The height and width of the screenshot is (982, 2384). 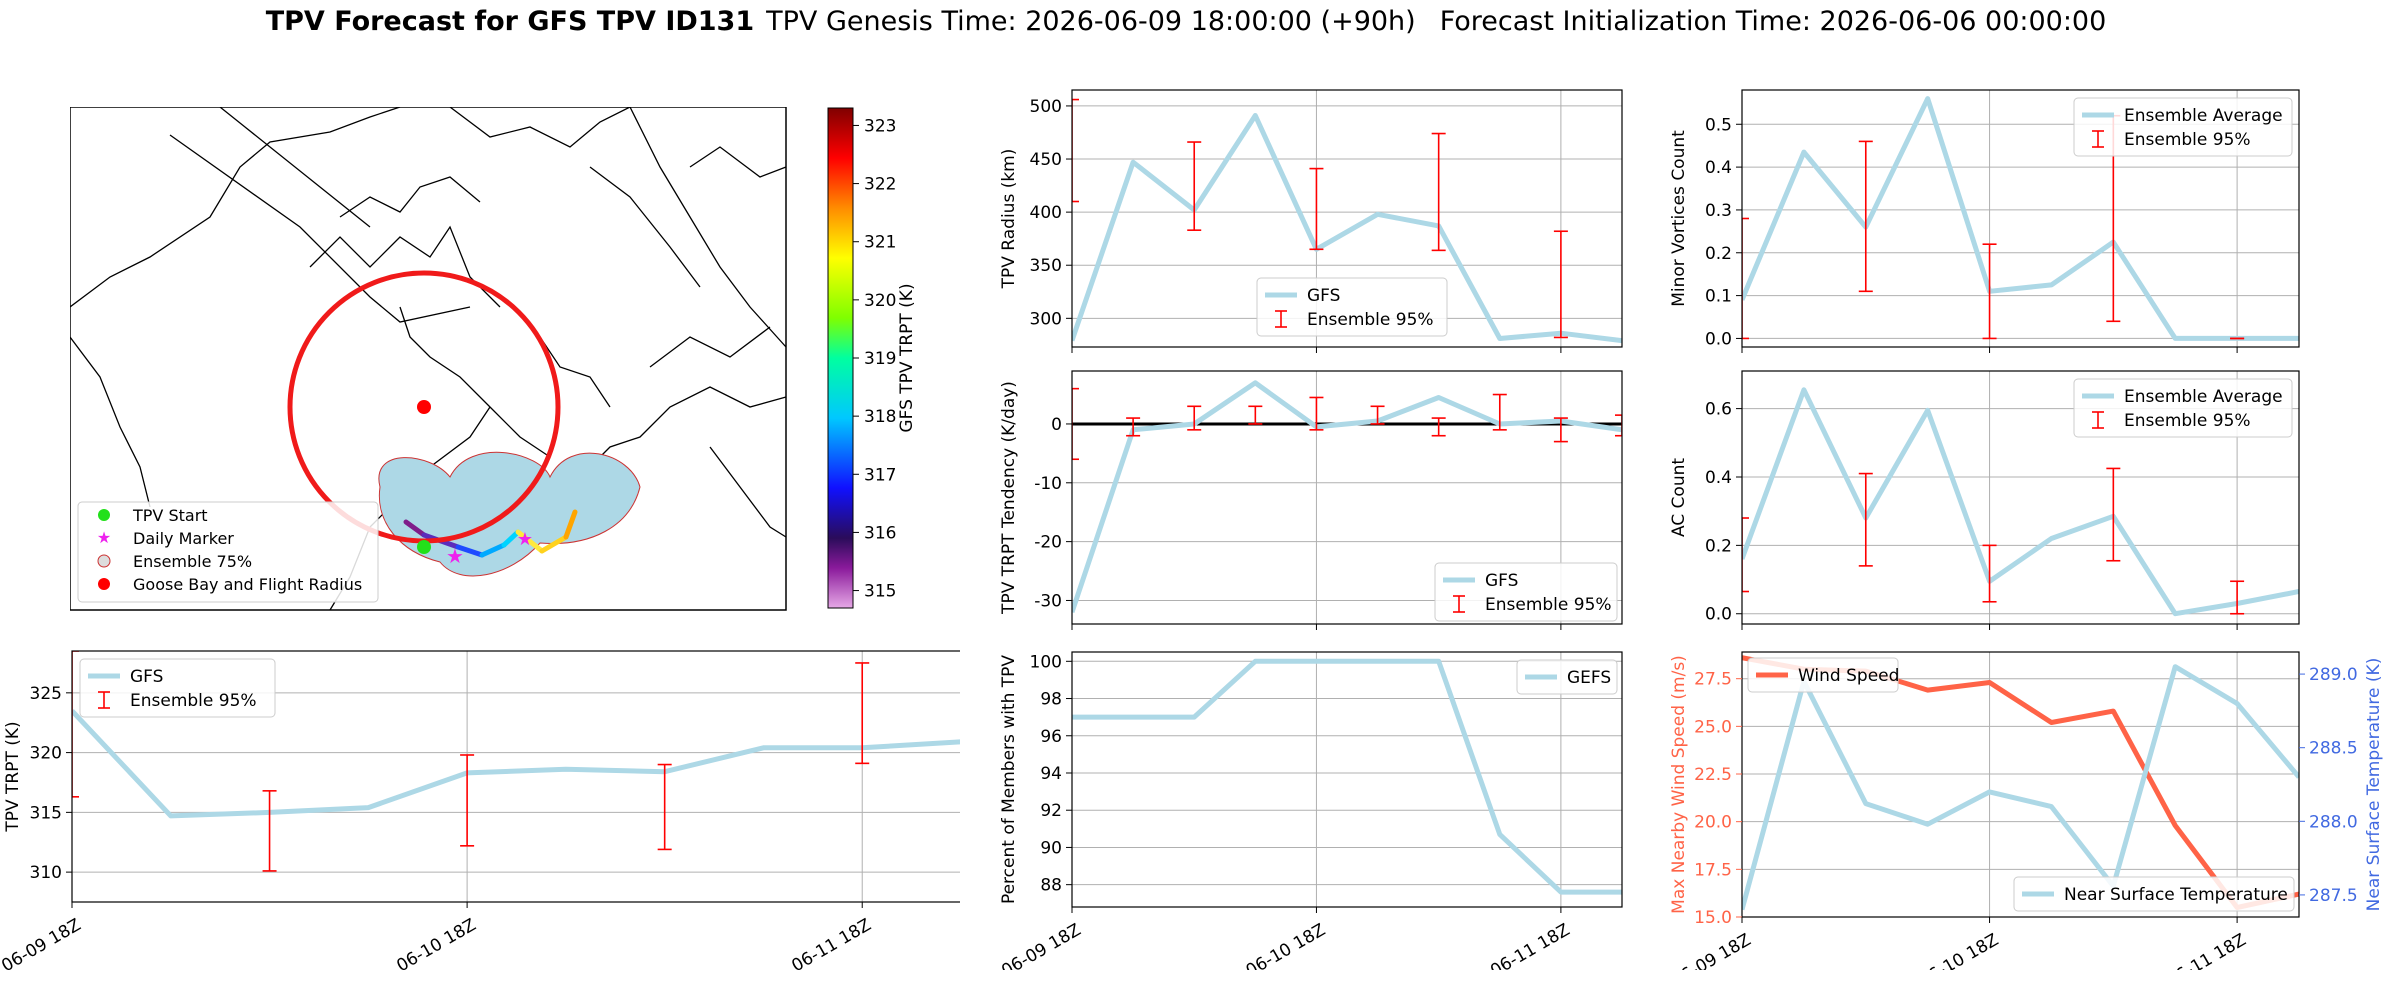 I want to click on y-tick-label: 400, so click(x=1046, y=213).